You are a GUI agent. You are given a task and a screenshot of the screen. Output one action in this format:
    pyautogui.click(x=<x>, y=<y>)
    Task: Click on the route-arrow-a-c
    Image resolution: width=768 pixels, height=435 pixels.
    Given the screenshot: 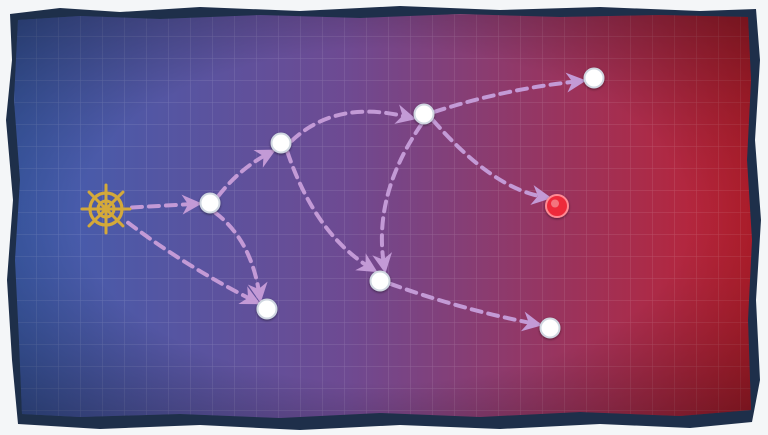 What is the action you would take?
    pyautogui.click(x=240, y=256)
    